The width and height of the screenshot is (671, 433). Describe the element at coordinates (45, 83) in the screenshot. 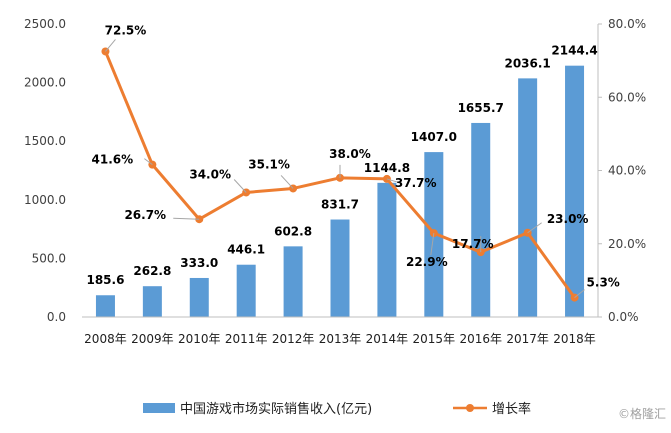

I see `left-axis-tick-label: 2000.0` at that location.